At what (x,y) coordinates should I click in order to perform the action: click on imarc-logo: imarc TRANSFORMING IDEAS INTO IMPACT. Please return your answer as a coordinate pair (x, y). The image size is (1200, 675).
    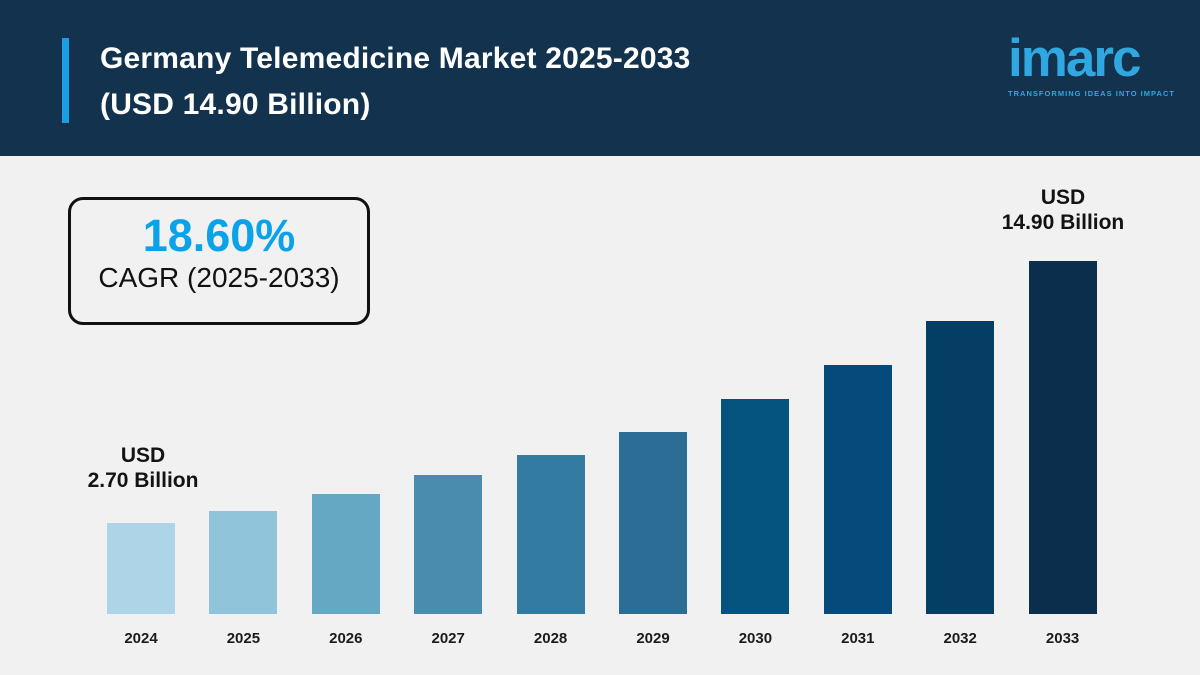
    Looking at the image, I should click on (1093, 64).